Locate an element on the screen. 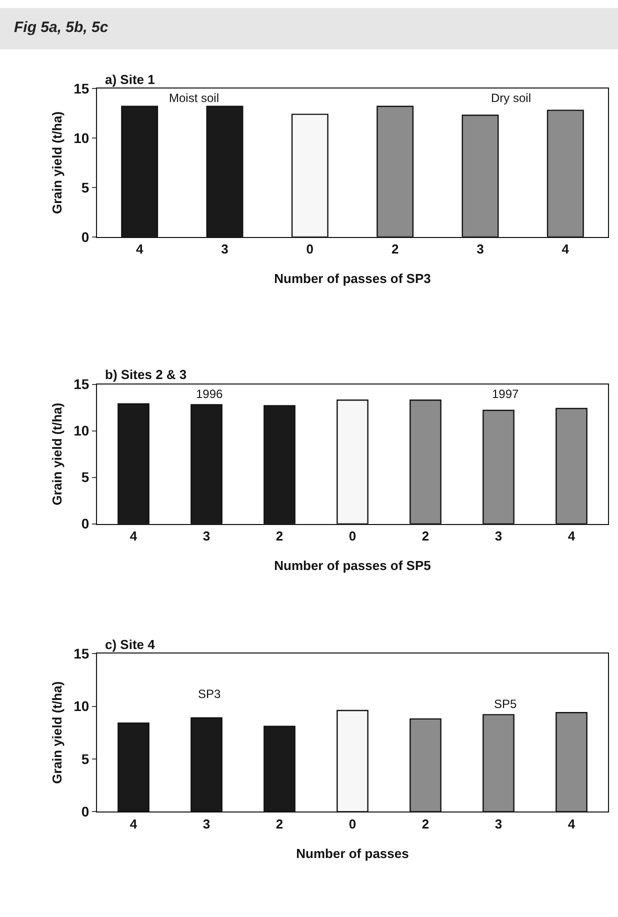 This screenshot has width=618, height=917. chart-title: Fig 5a, 5b, 5c is located at coordinates (61, 27).